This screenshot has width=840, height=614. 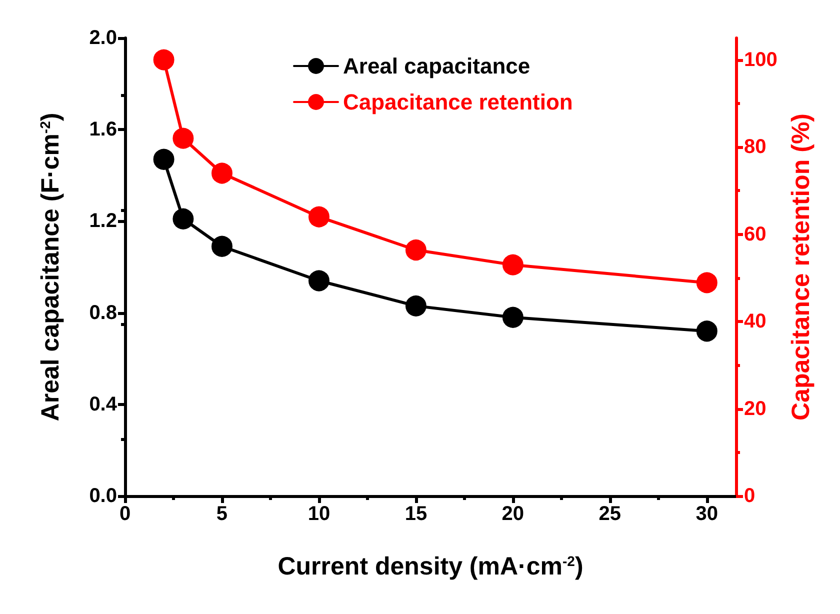 What do you see at coordinates (610, 514) in the screenshot?
I see `x-tick-label: 25` at bounding box center [610, 514].